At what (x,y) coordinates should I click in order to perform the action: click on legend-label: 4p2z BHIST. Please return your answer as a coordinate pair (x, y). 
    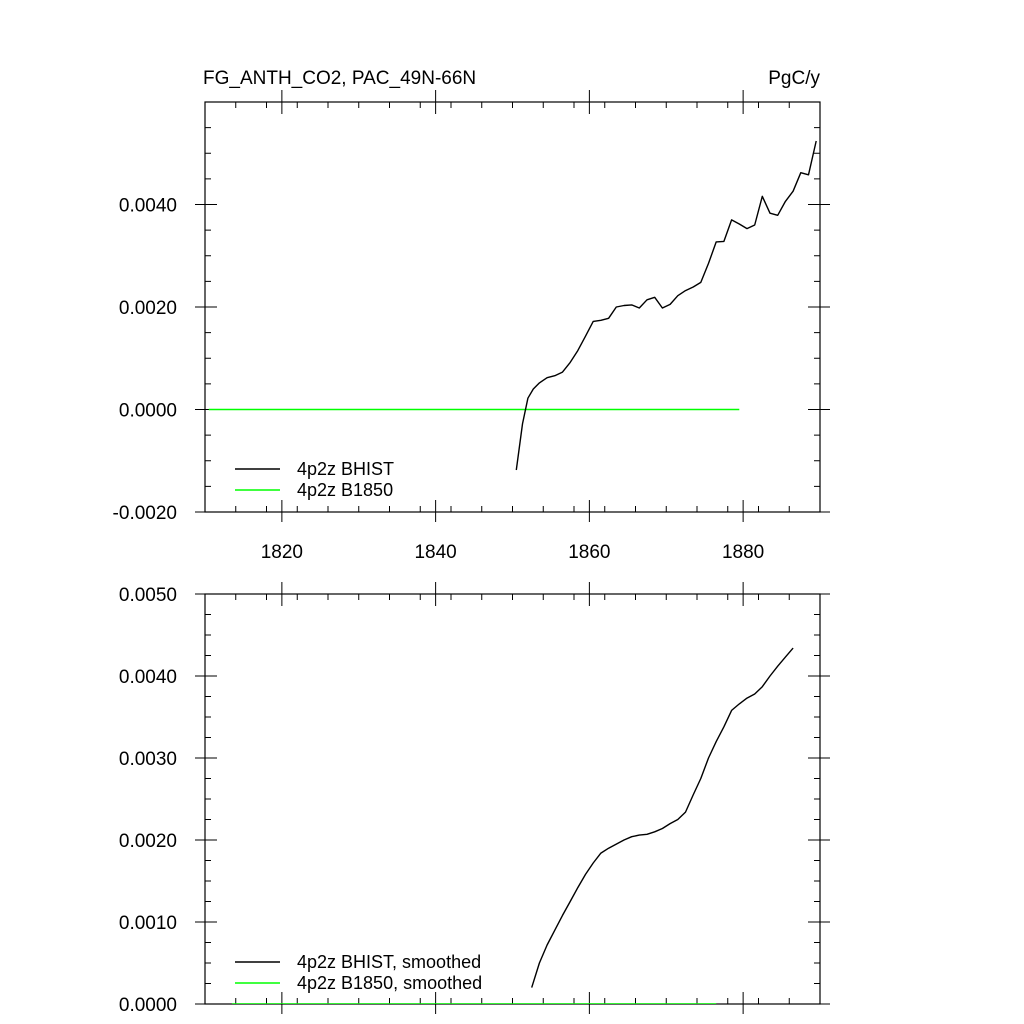
    Looking at the image, I should click on (345, 469).